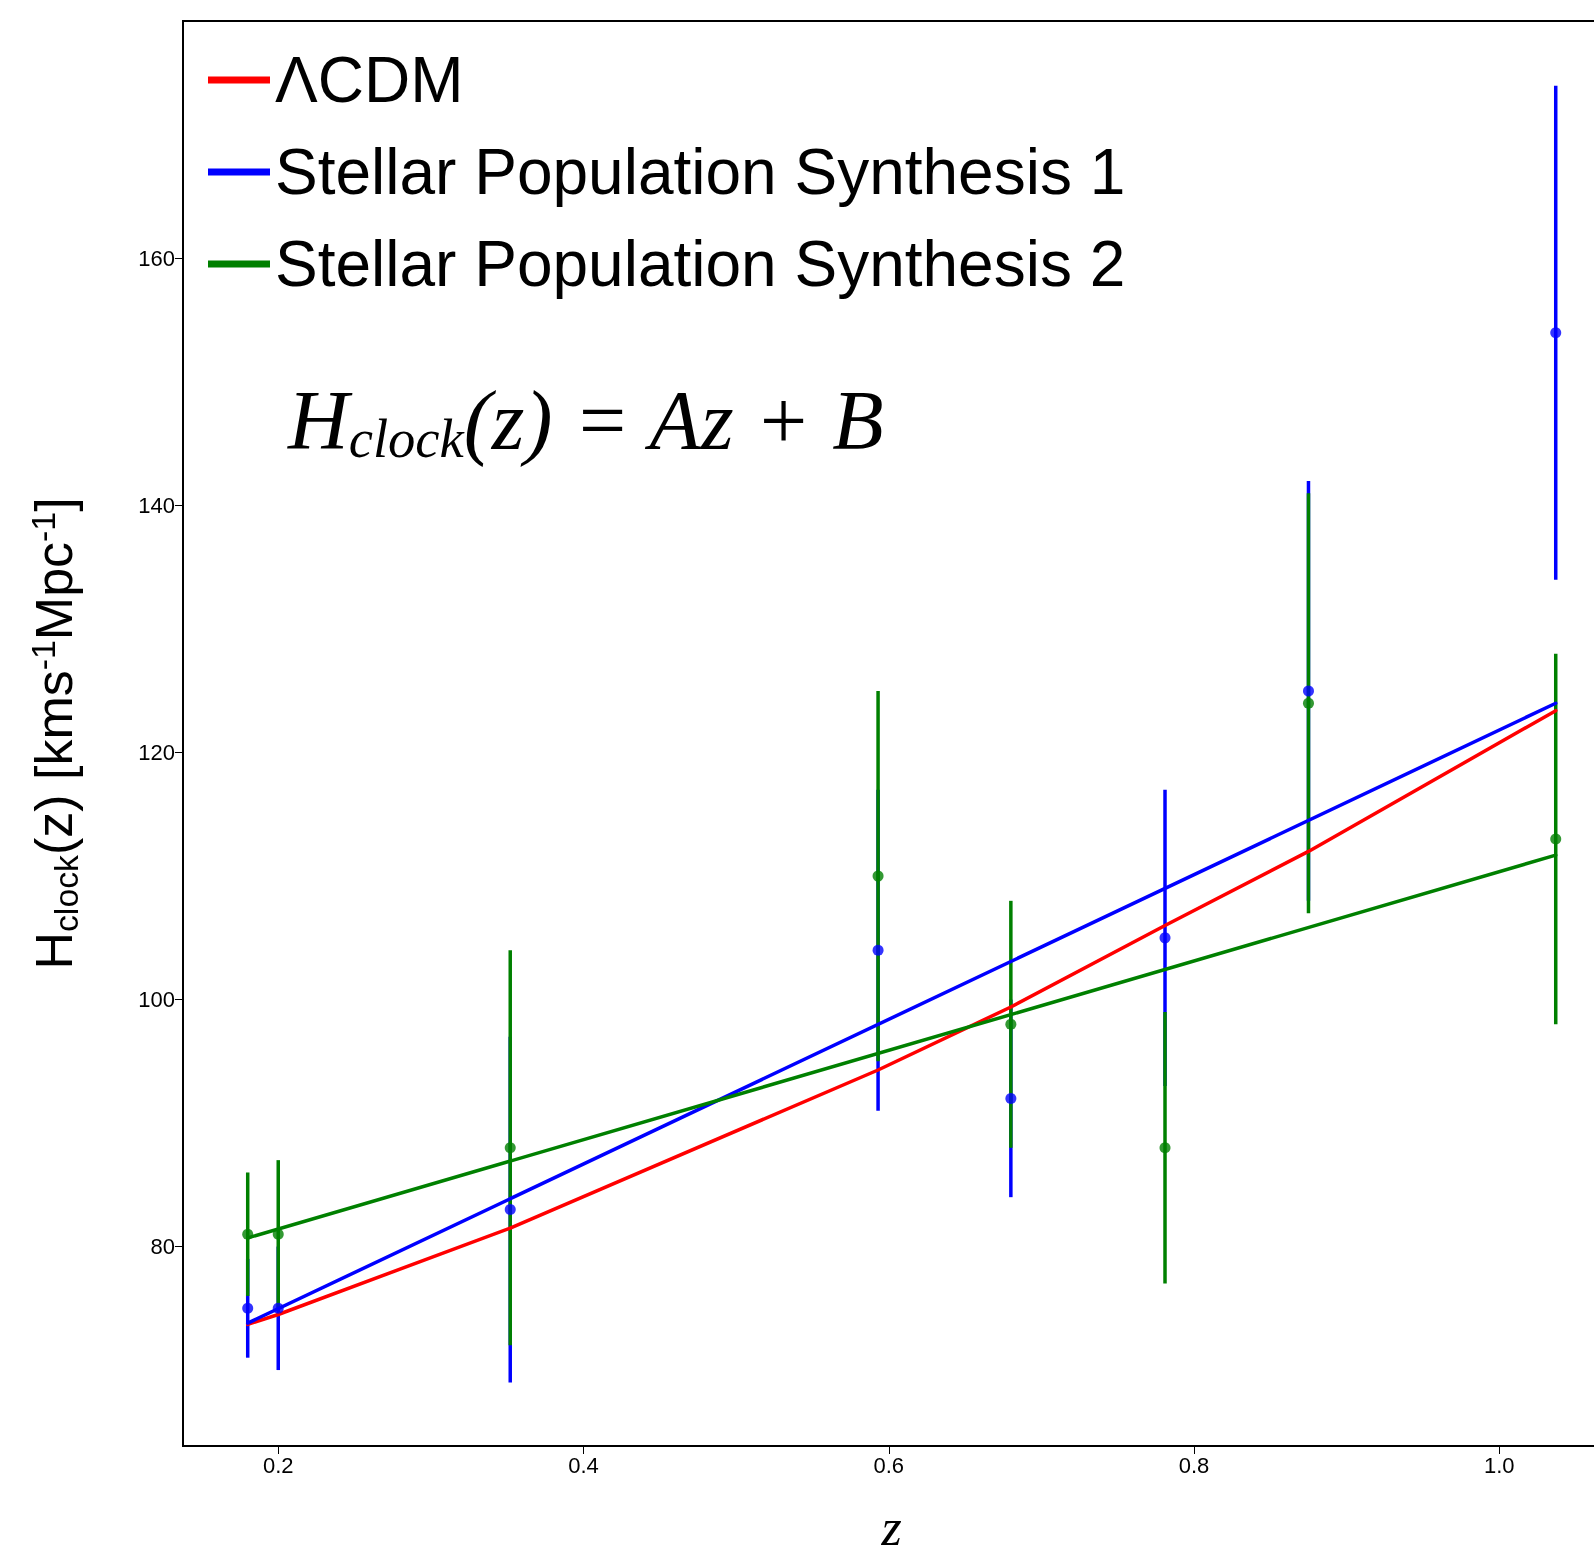  What do you see at coordinates (156, 506) in the screenshot?
I see `y-tick-label: 140` at bounding box center [156, 506].